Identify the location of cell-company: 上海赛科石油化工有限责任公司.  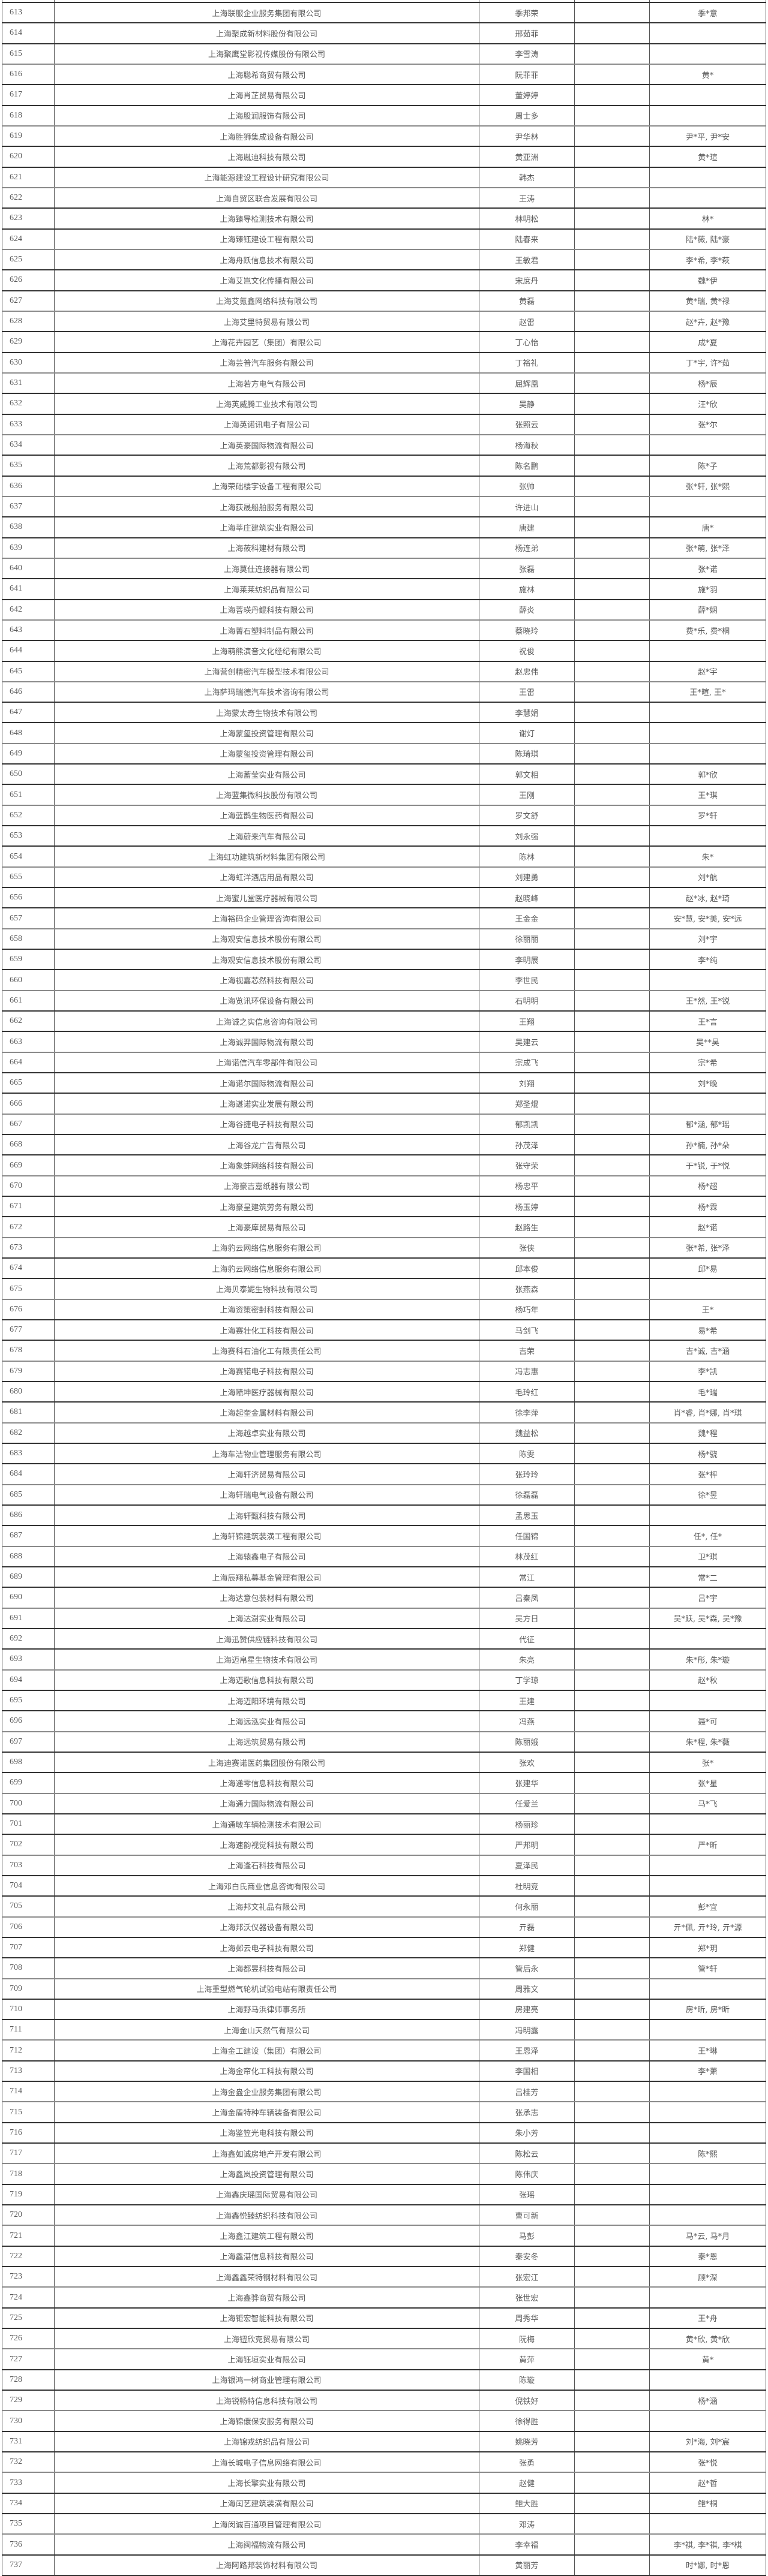
(266, 1351).